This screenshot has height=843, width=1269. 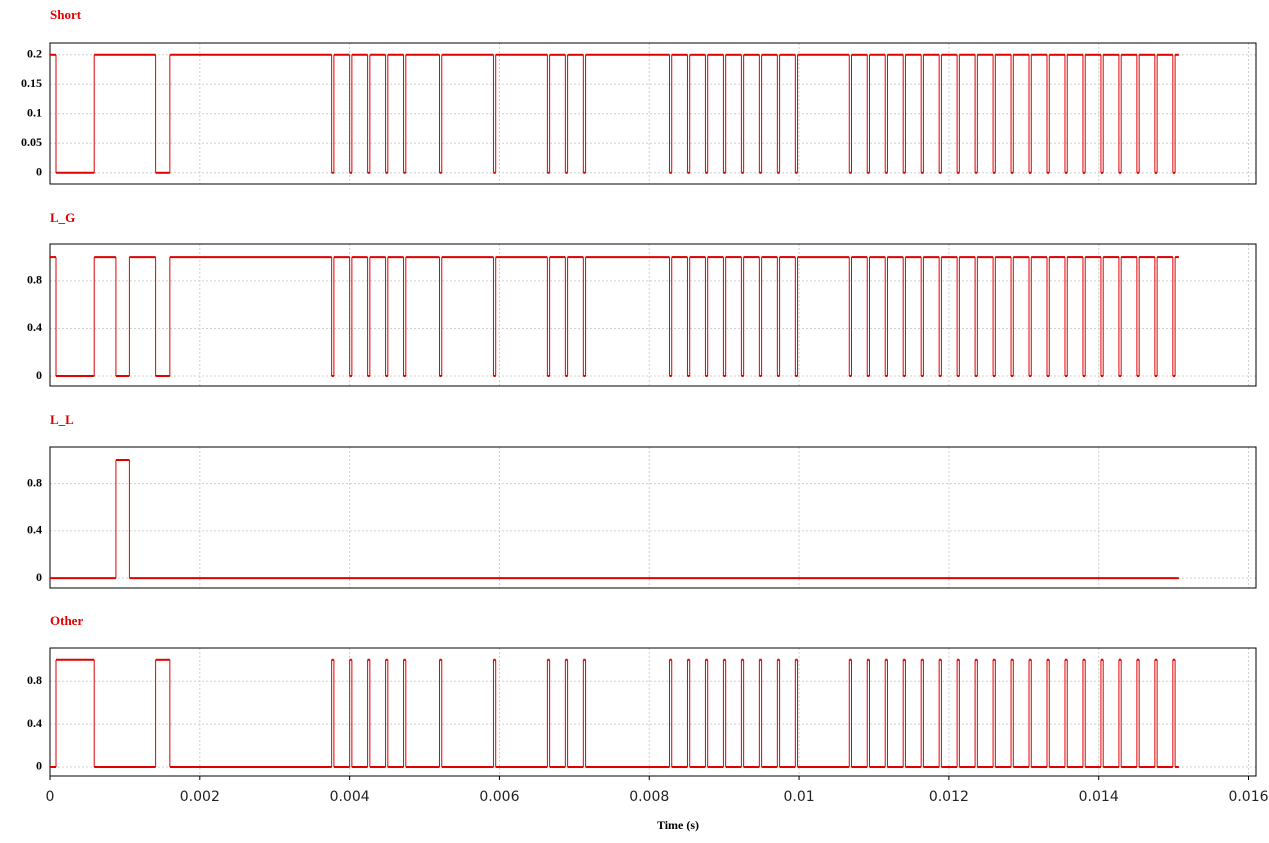 What do you see at coordinates (31, 83) in the screenshot?
I see `y-tick-label: 0.15` at bounding box center [31, 83].